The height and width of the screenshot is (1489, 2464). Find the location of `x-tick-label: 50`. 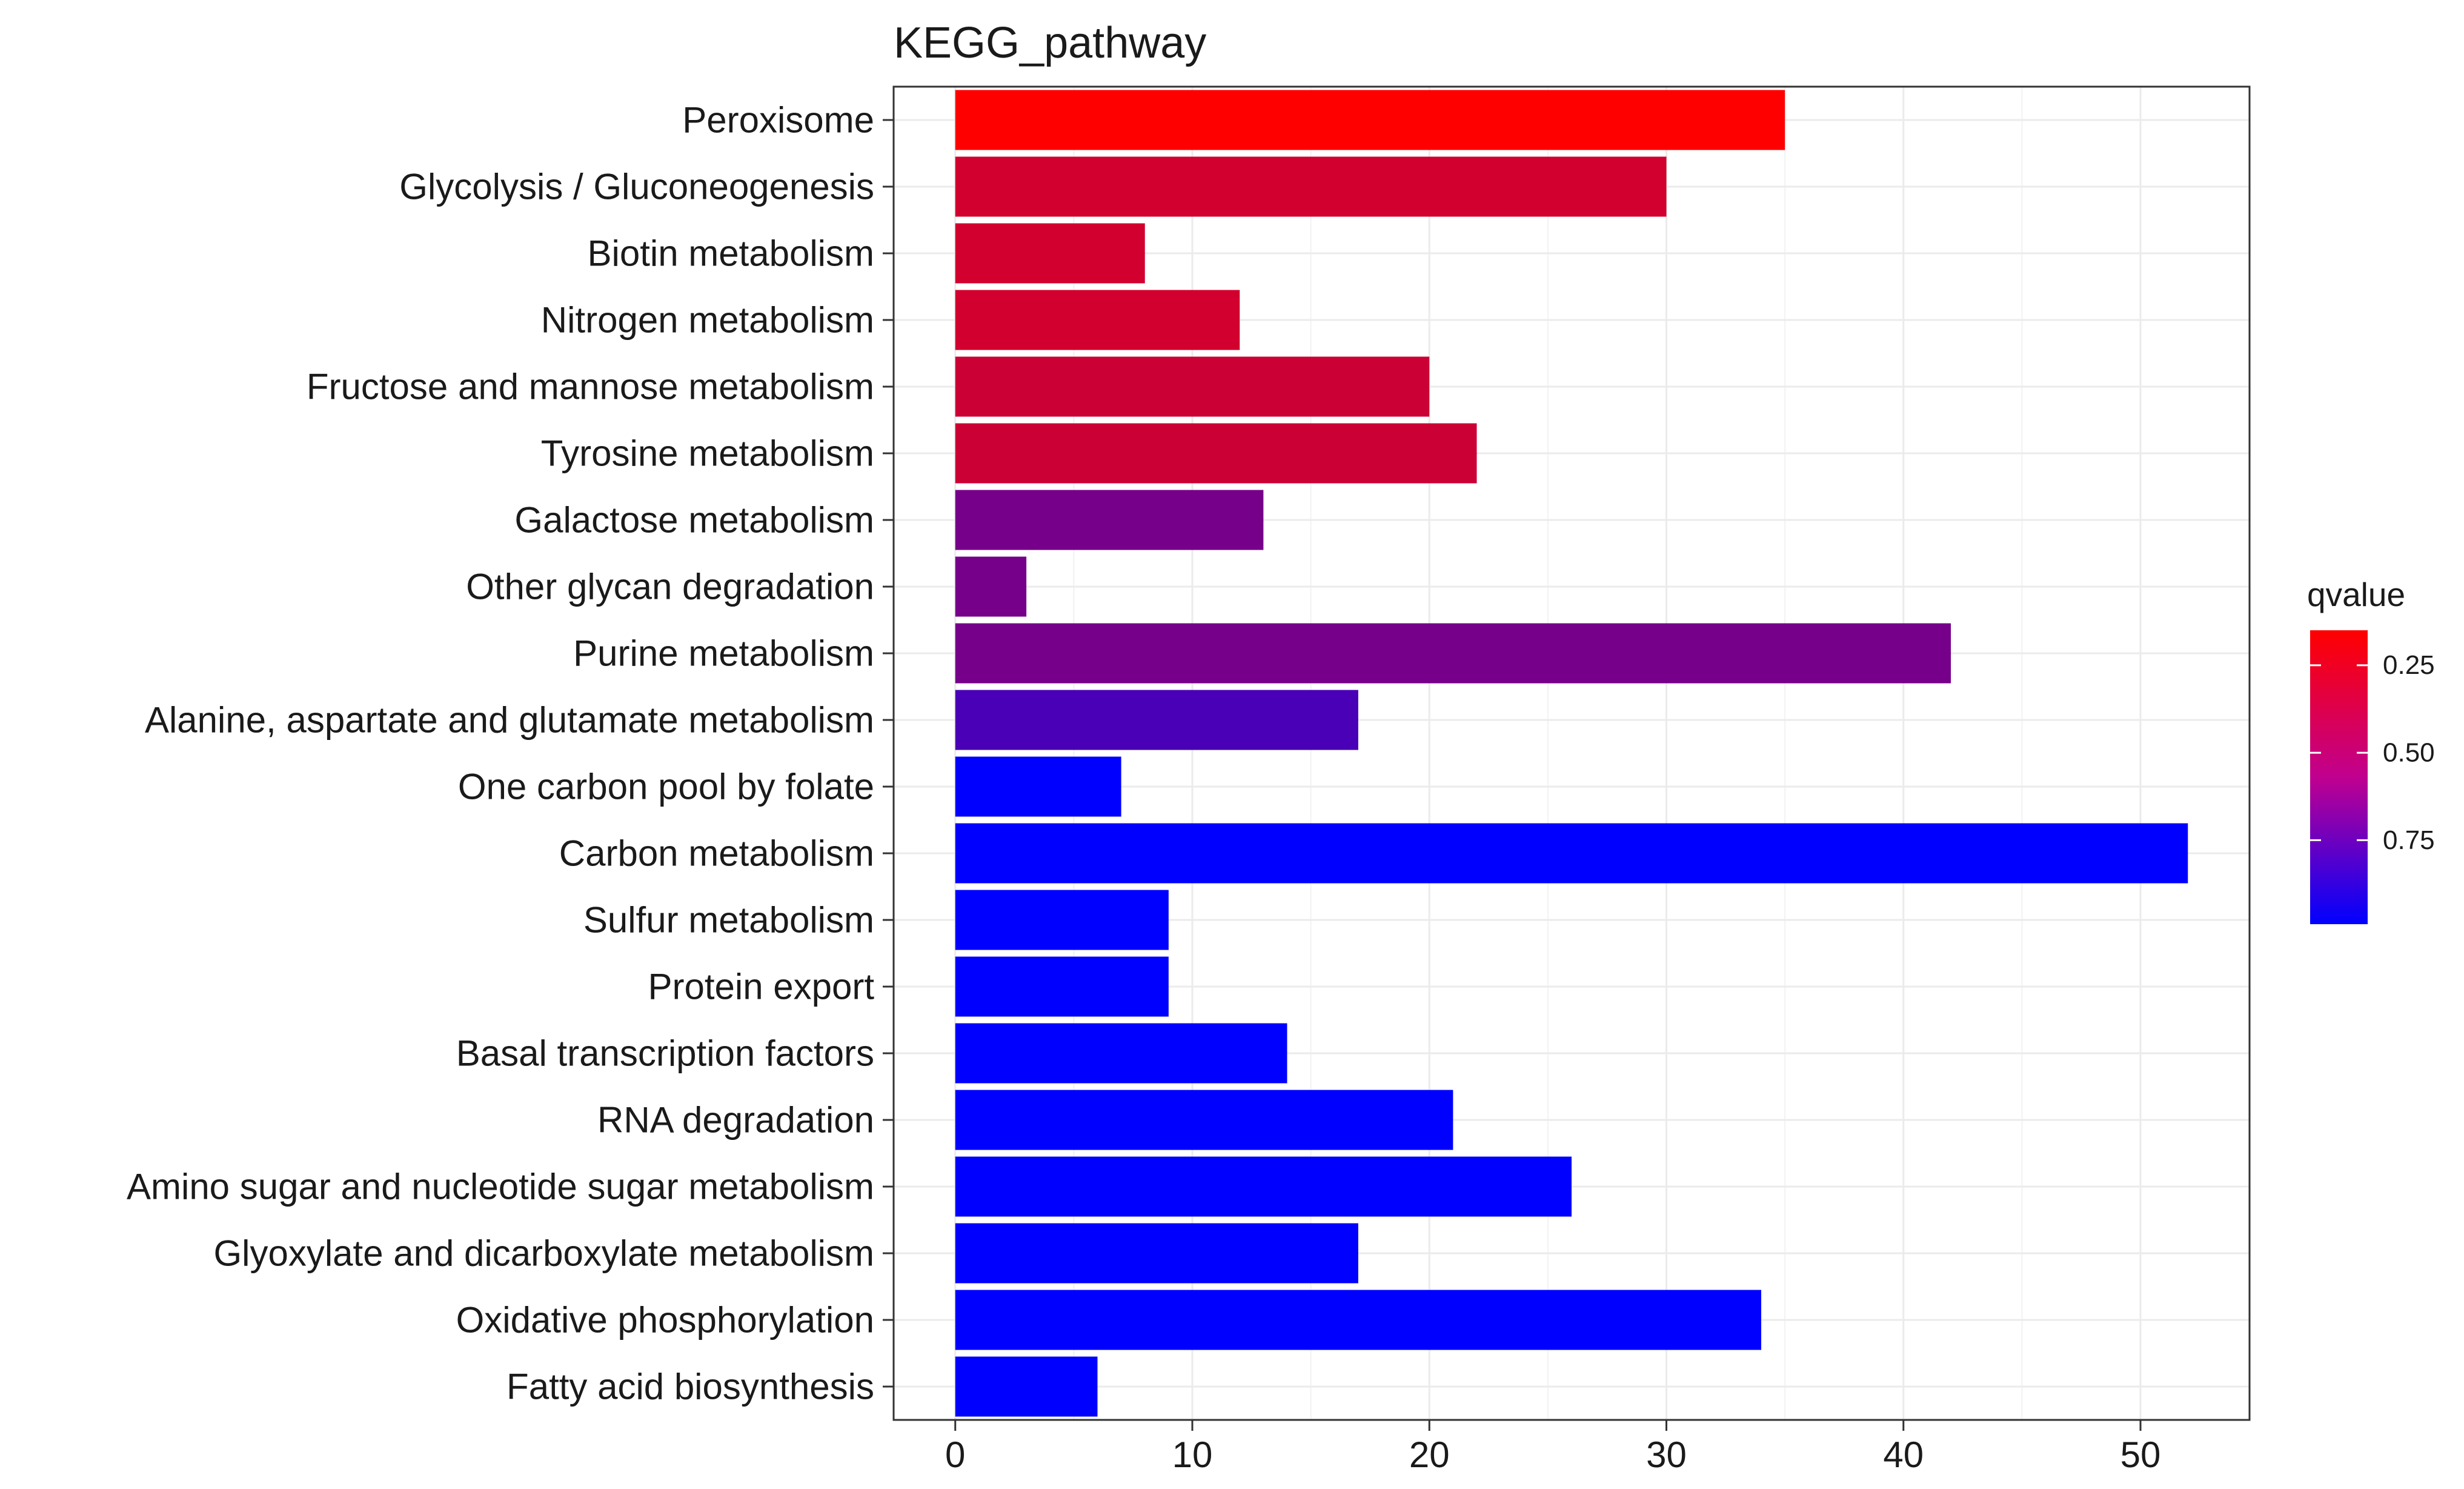

x-tick-label: 50 is located at coordinates (2140, 1454).